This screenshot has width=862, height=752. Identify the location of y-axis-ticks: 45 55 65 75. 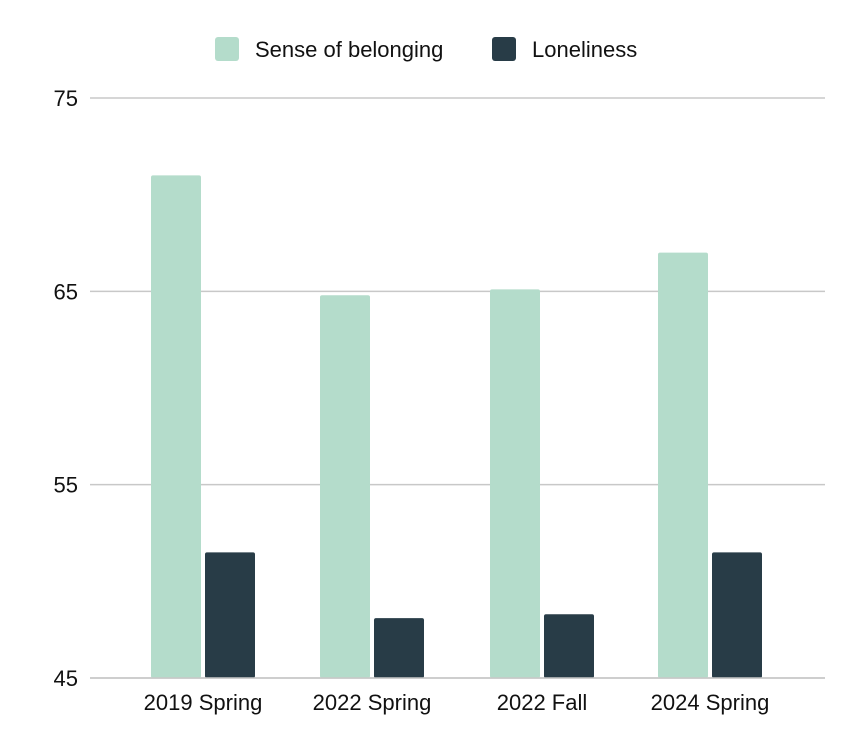
(66, 388).